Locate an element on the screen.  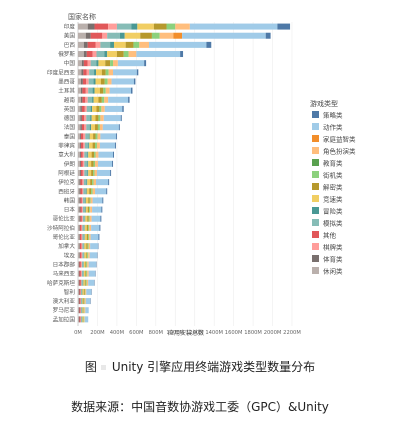
y-tick-label: 印度 is located at coordinates (70, 27).